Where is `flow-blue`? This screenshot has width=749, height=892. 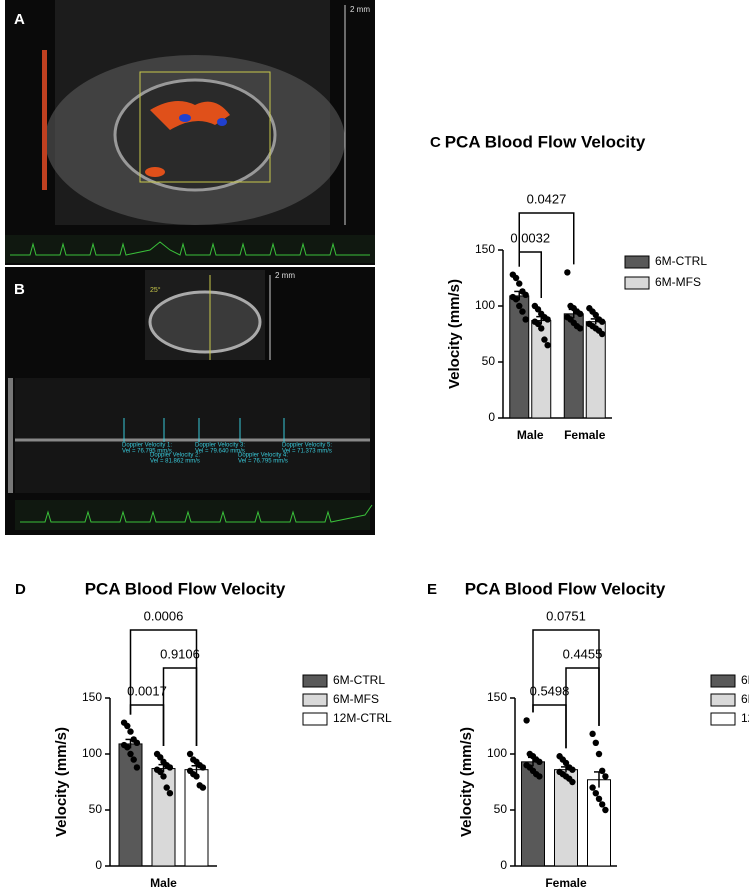
flow-blue is located at coordinates (222, 122).